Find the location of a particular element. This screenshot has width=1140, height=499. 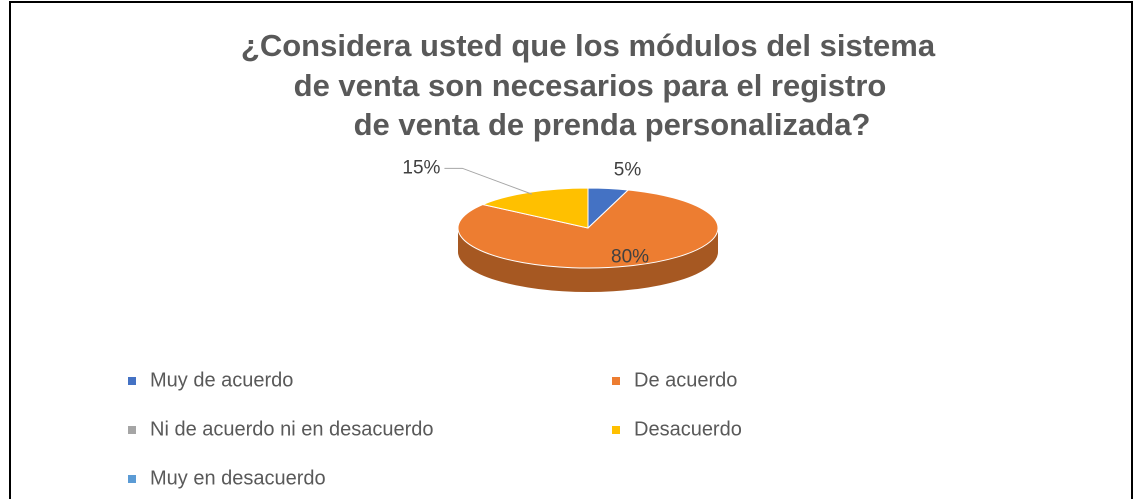

legend-label: Muy en desacuerdo is located at coordinates (238, 478).